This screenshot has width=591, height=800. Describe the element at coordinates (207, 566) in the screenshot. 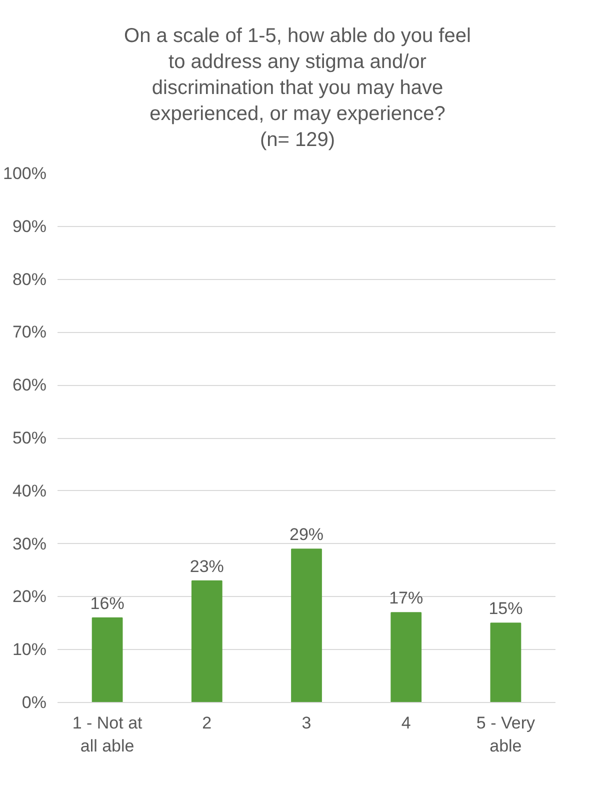

I see `data-label: 23%` at that location.